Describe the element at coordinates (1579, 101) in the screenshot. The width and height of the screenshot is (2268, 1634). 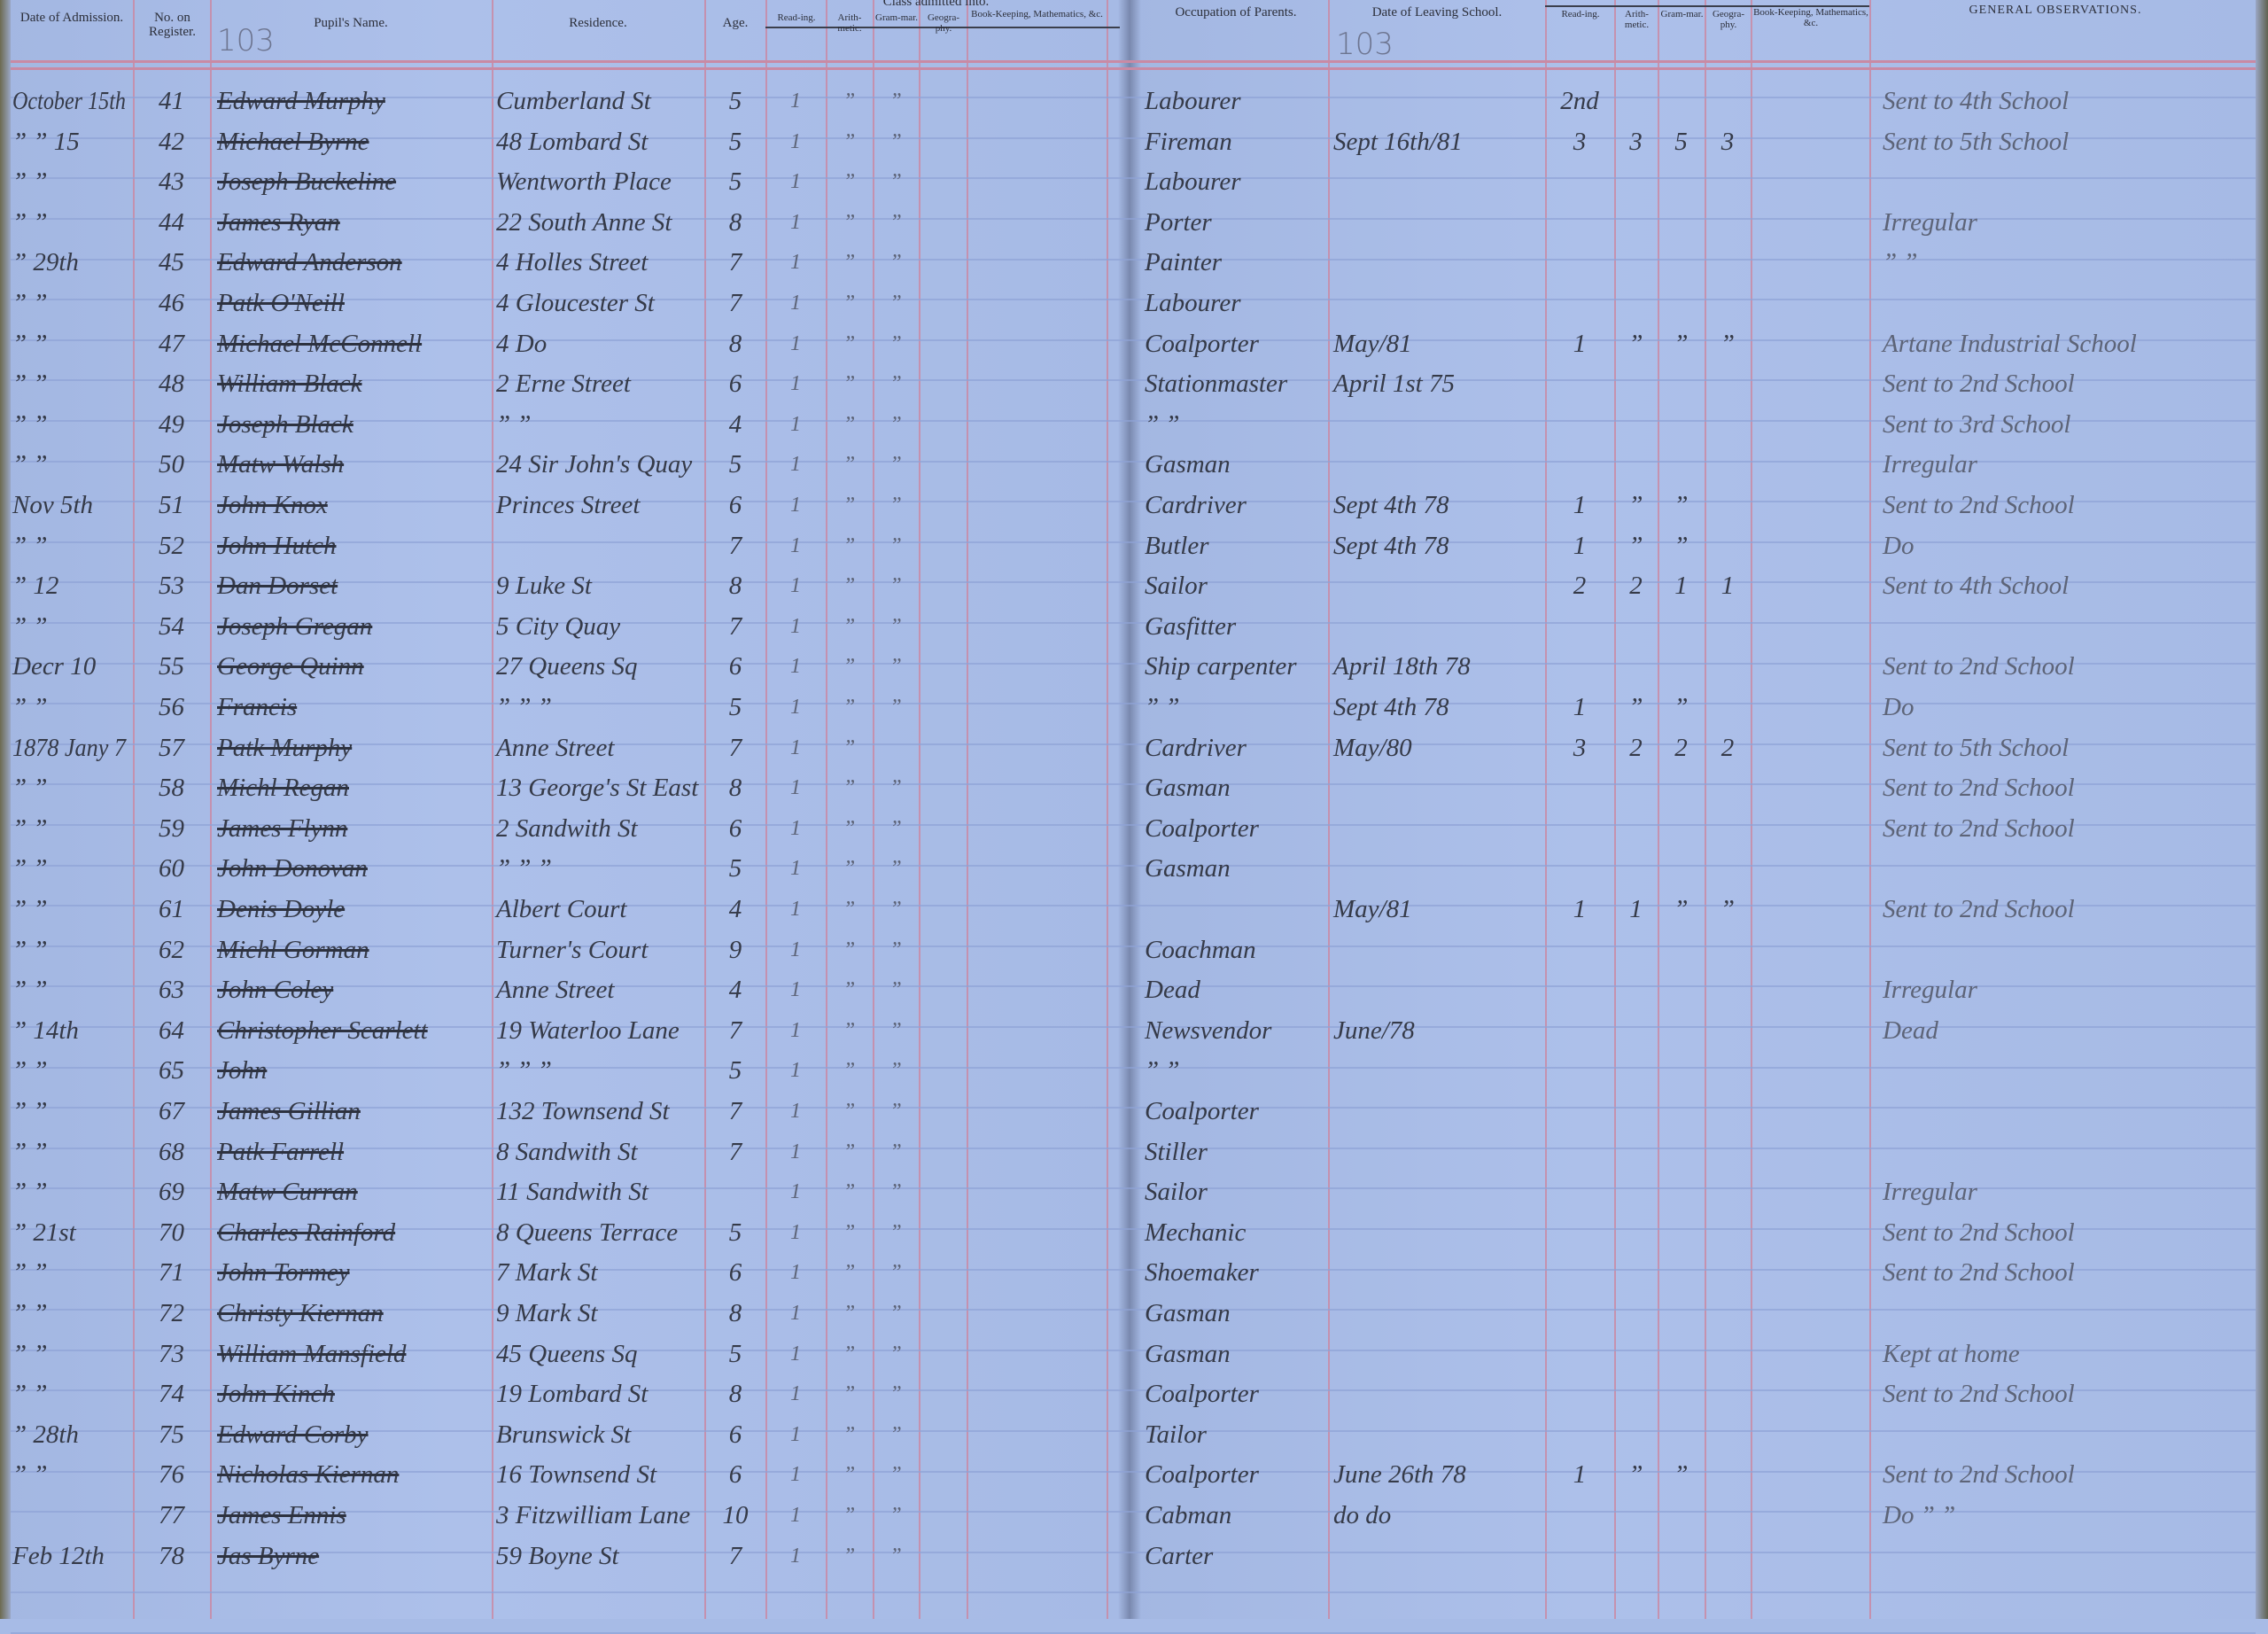
I see `leaving-class-reading: 2nd` at that location.